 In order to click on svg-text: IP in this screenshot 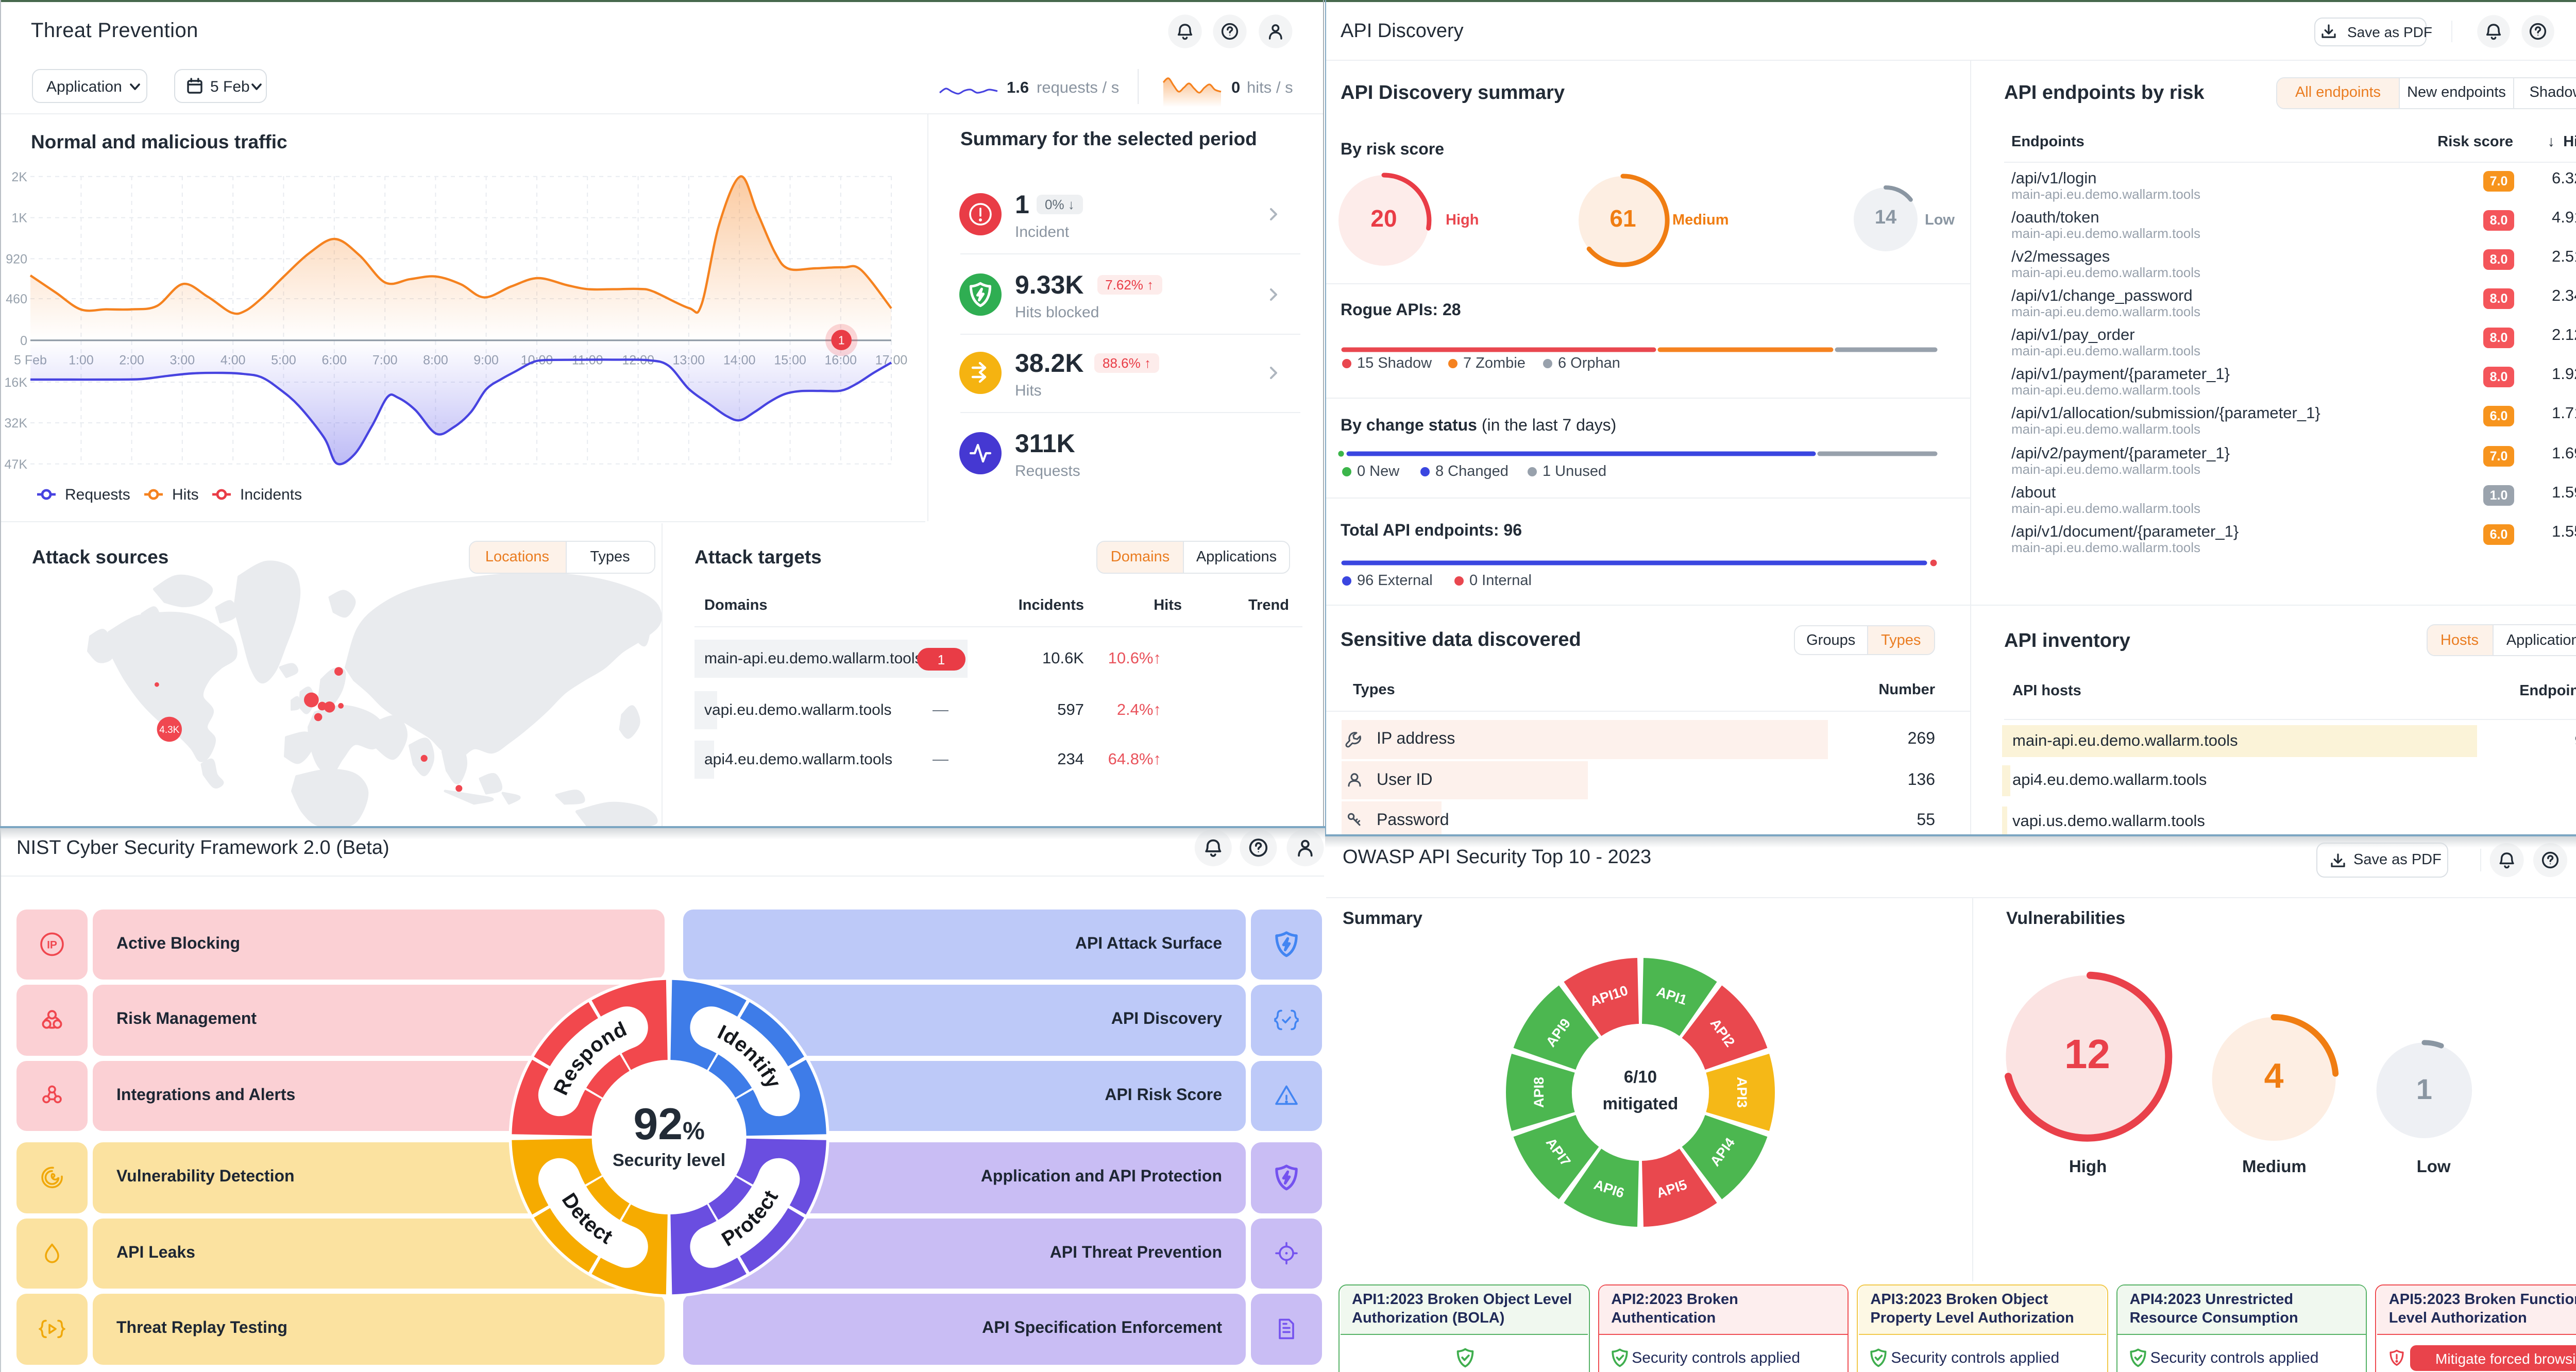, I will do `click(52, 945)`.